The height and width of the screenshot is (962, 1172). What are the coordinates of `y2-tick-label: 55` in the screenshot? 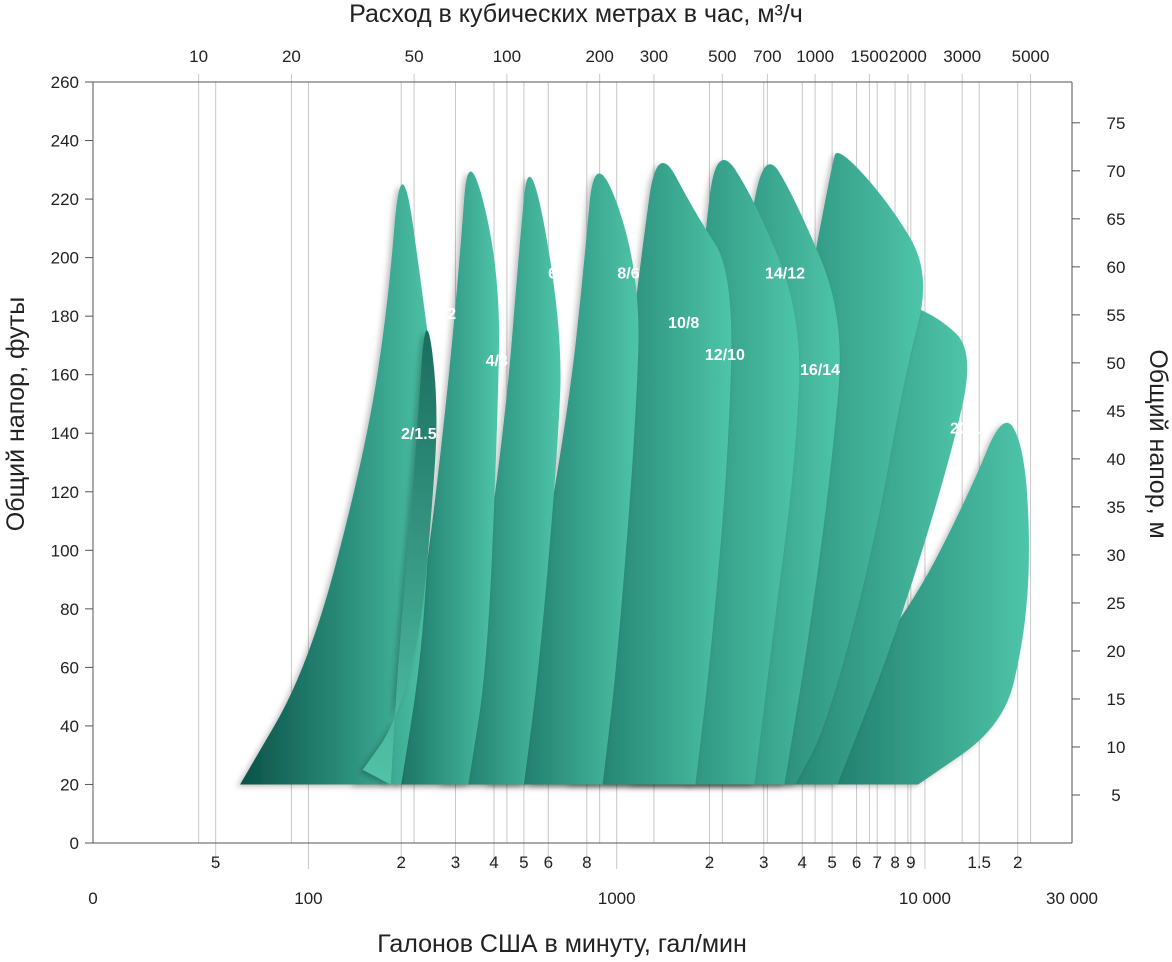 It's located at (1116, 315).